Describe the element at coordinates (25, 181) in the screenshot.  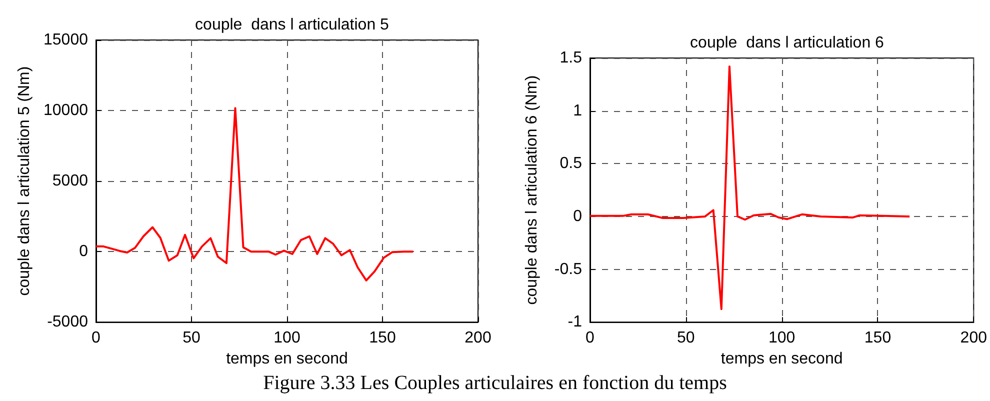
I see `y-axis-title: couple dans l articulation 5 (Nm)` at that location.